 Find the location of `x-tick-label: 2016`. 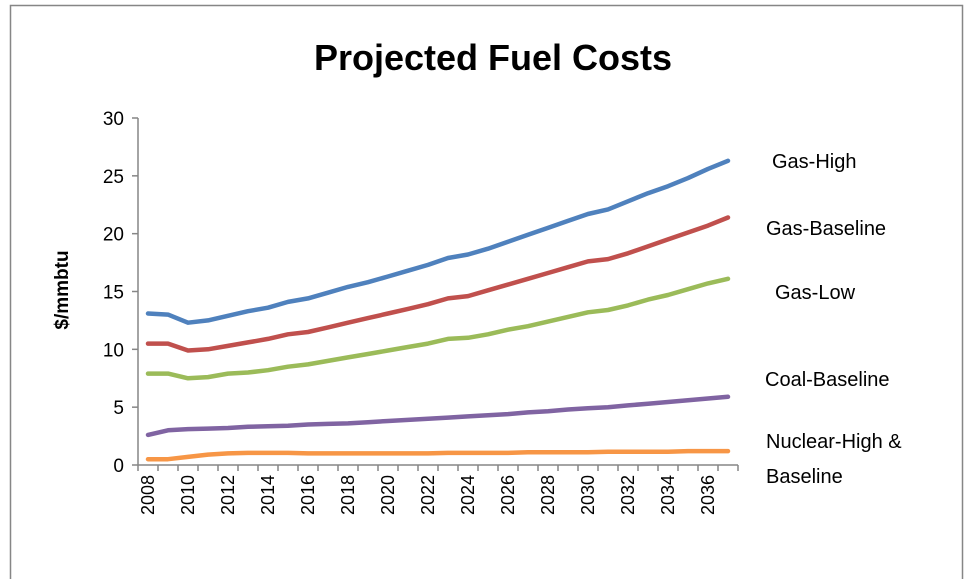

x-tick-label: 2016 is located at coordinates (308, 495).